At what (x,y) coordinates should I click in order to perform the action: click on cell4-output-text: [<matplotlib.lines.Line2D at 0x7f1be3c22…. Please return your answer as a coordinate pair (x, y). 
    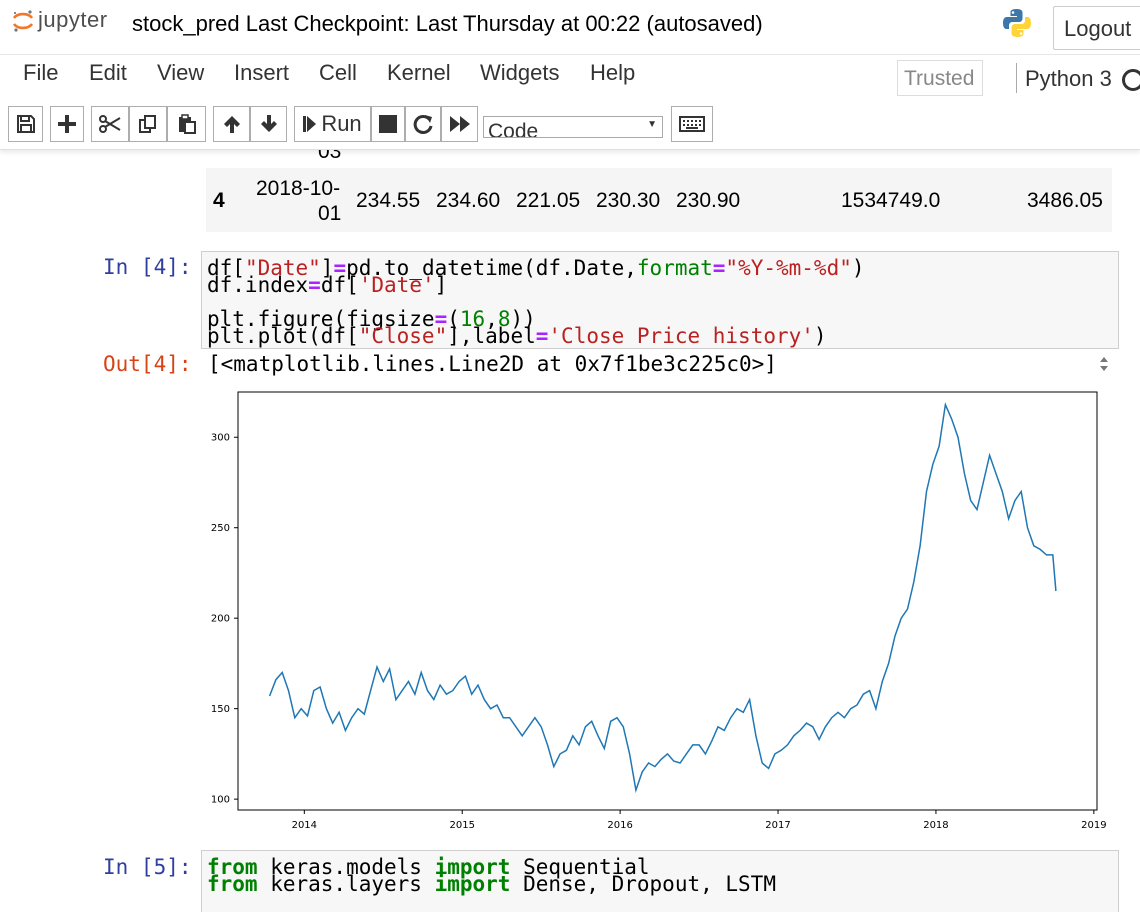
    Looking at the image, I should click on (492, 364).